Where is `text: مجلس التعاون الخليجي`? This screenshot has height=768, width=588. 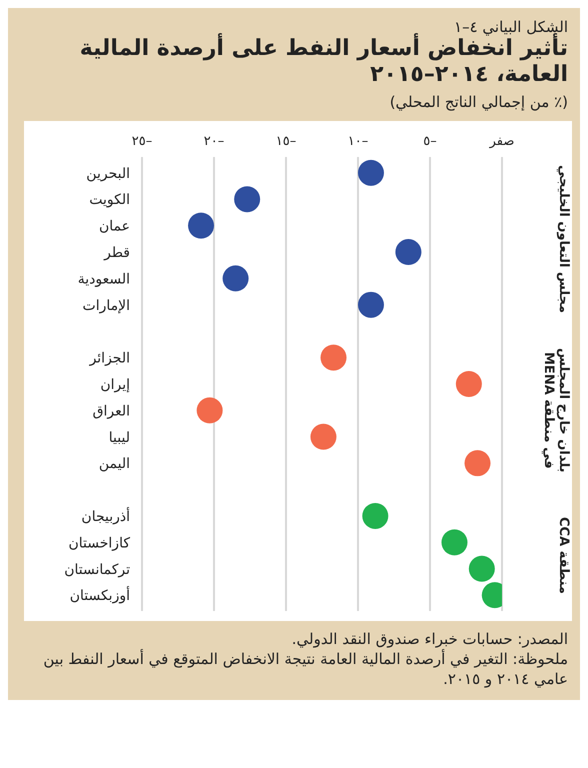 text: مجلس التعاون الخليجي is located at coordinates (563, 239).